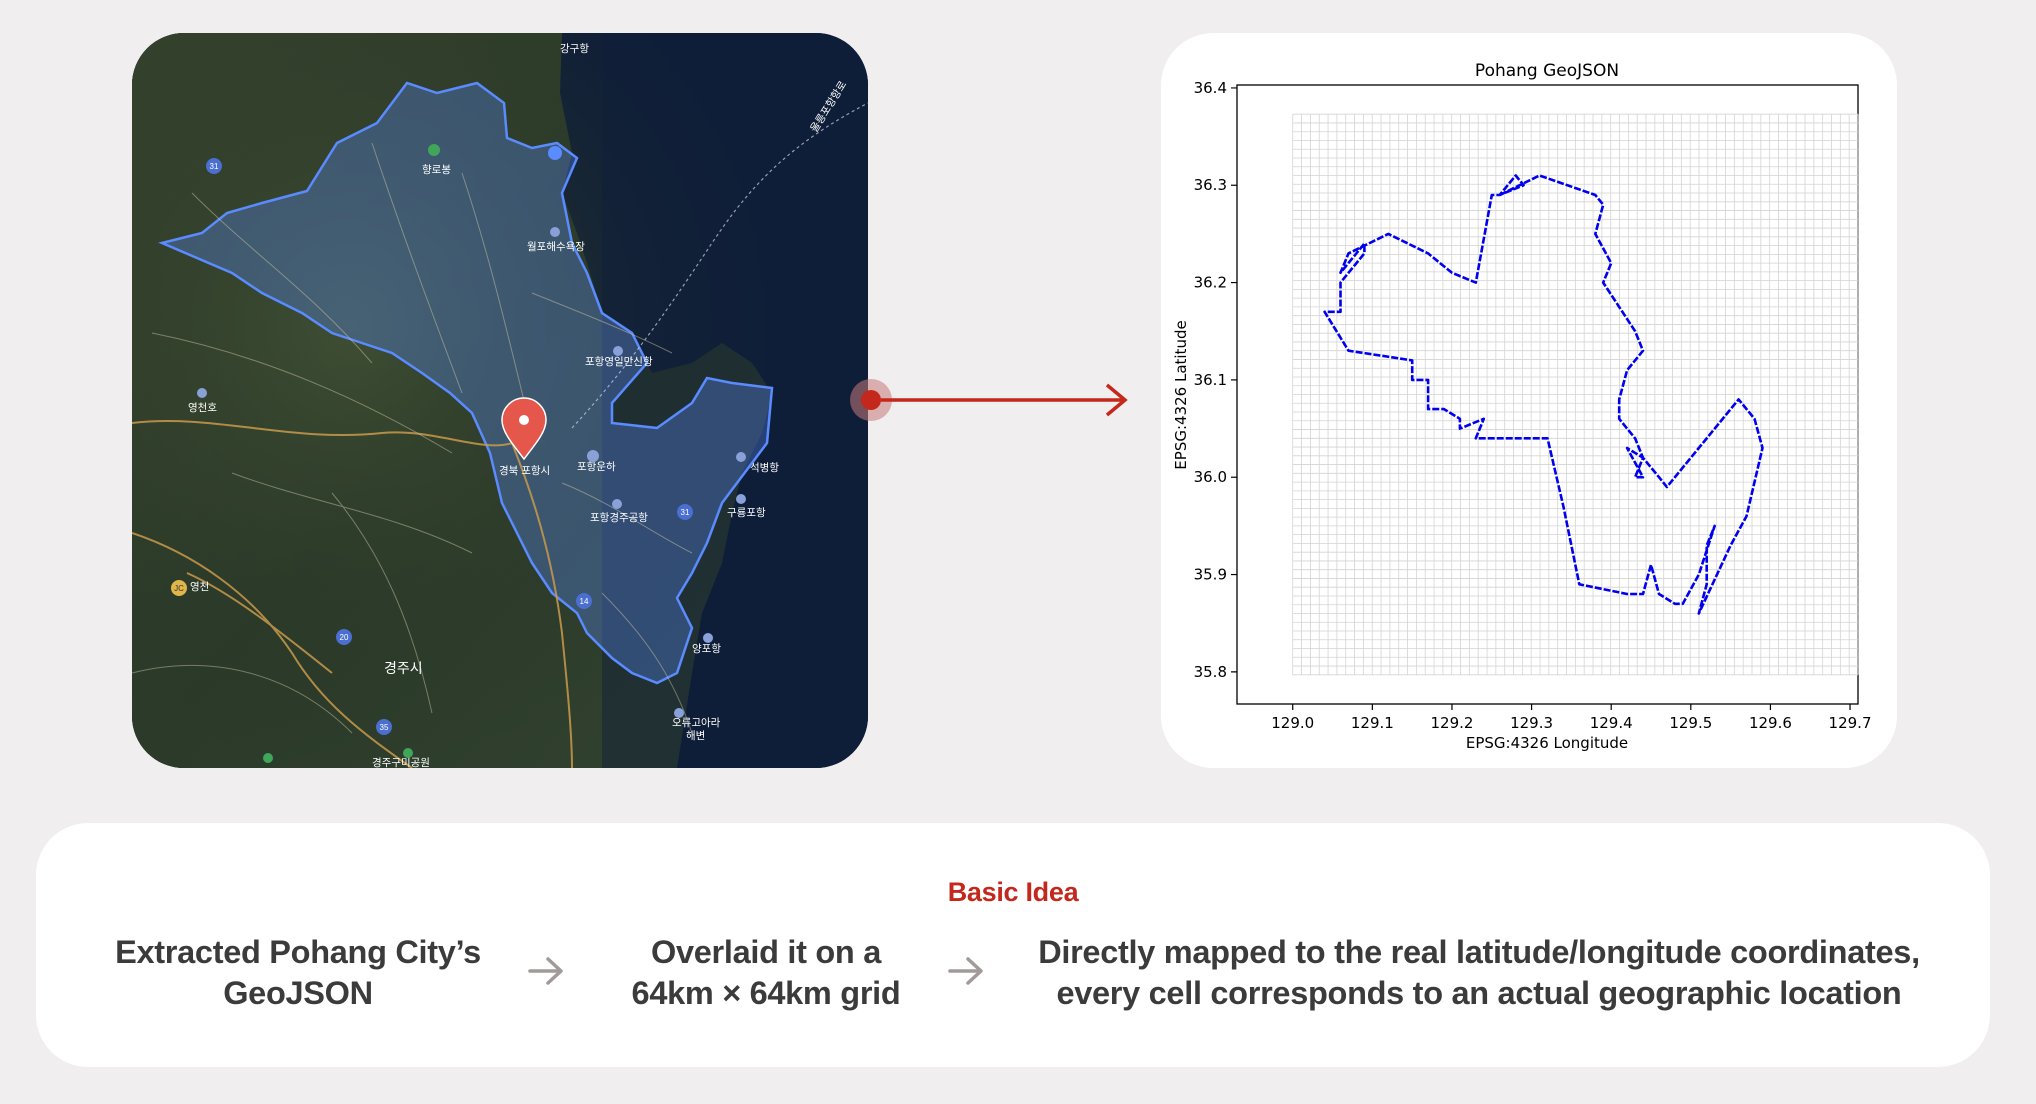  What do you see at coordinates (524, 470) in the screenshot?
I see `label-pohang-city: 경북 포항시` at bounding box center [524, 470].